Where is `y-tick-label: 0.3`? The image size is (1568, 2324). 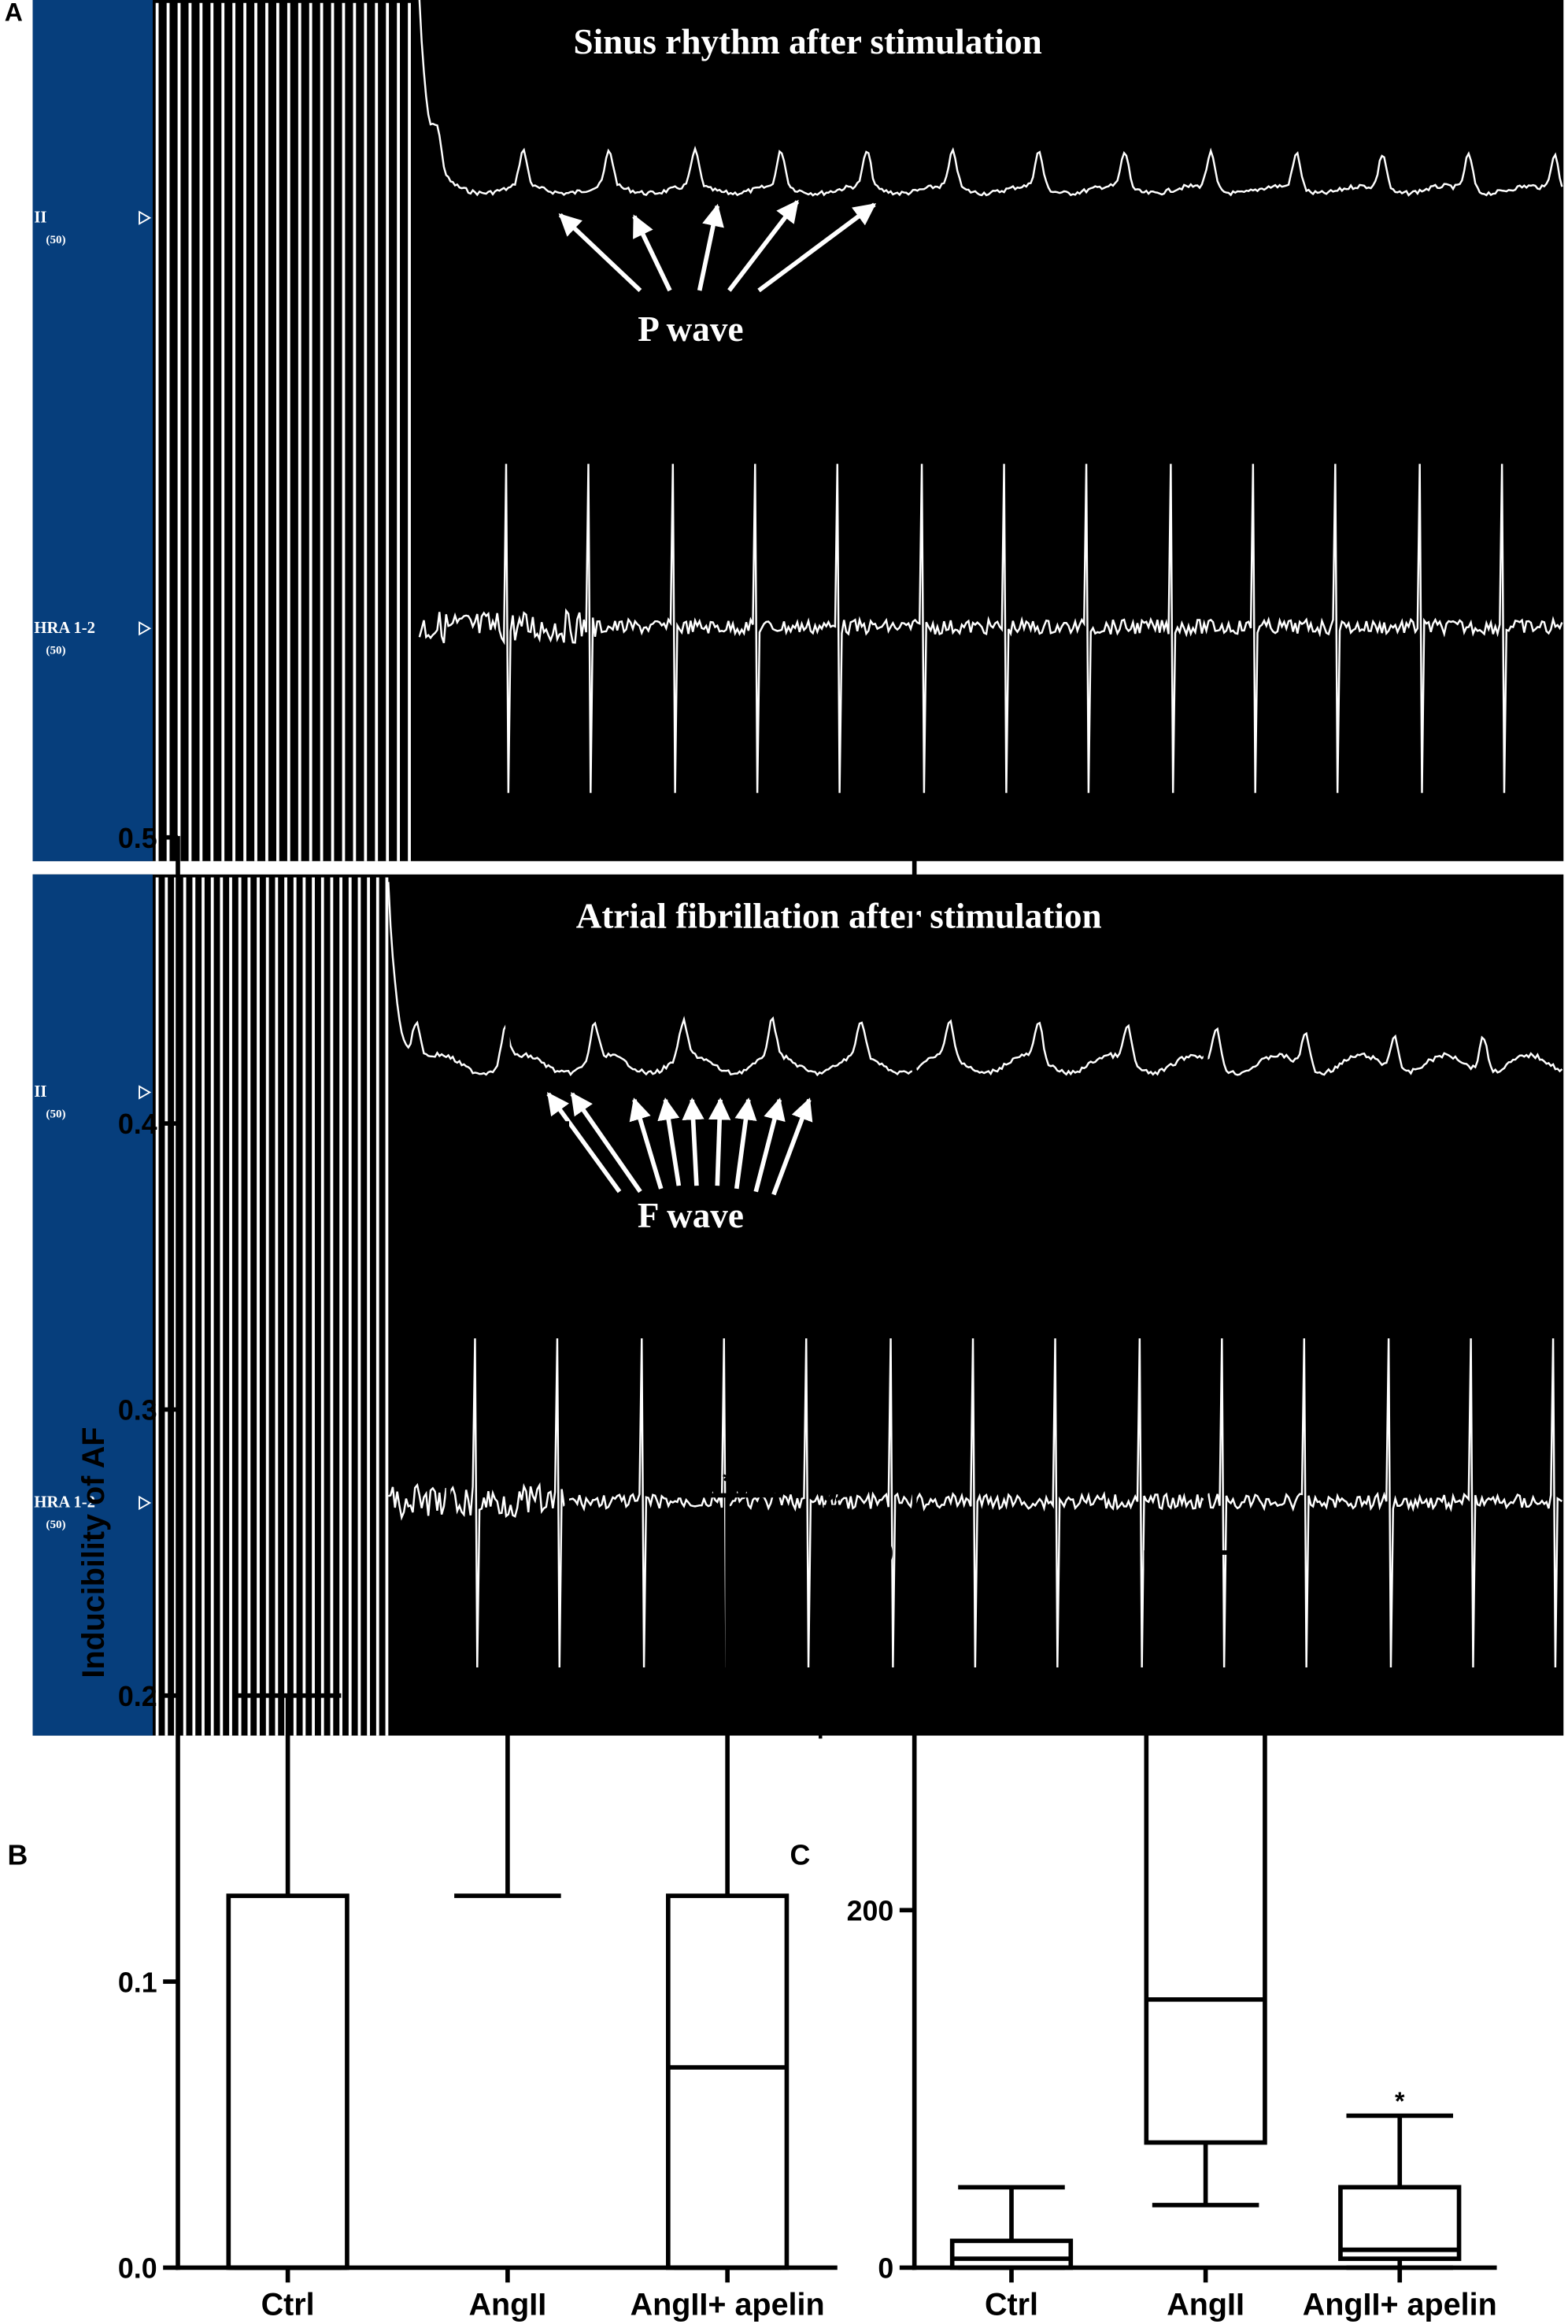
y-tick-label: 0.3 is located at coordinates (138, 1411).